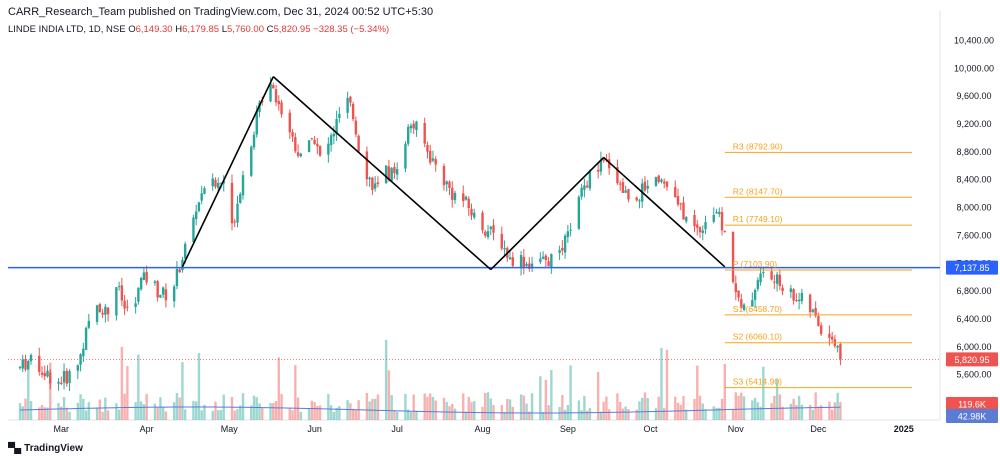 The width and height of the screenshot is (1000, 460). I want to click on y-tick-label: 10,400.00, so click(974, 40).